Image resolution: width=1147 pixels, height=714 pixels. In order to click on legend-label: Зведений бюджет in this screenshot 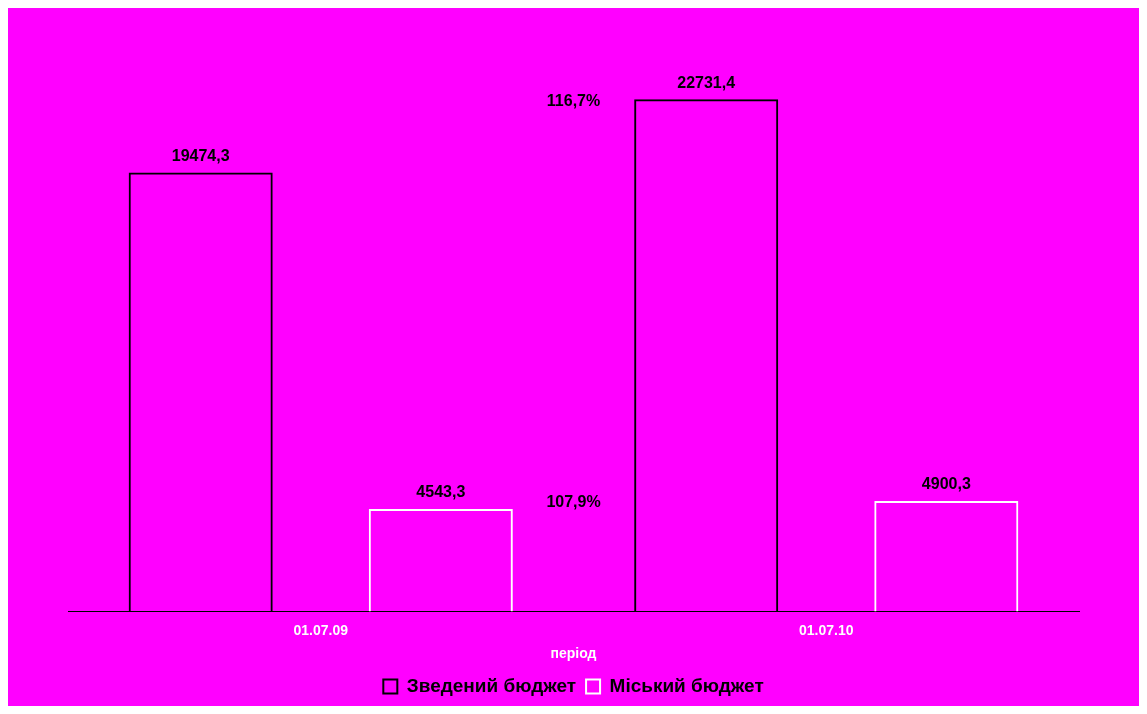, I will do `click(491, 685)`.